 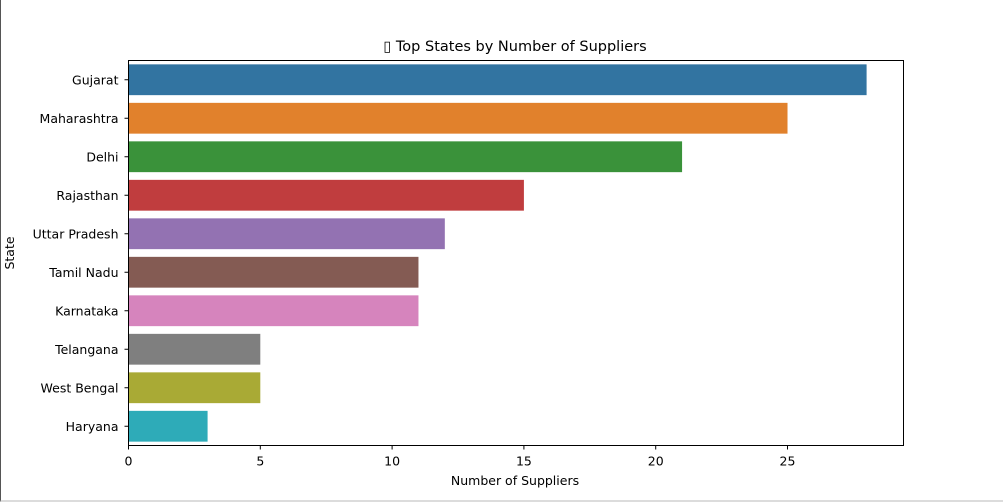 What do you see at coordinates (286, 234) in the screenshot?
I see `bar-uttar-pradesh` at bounding box center [286, 234].